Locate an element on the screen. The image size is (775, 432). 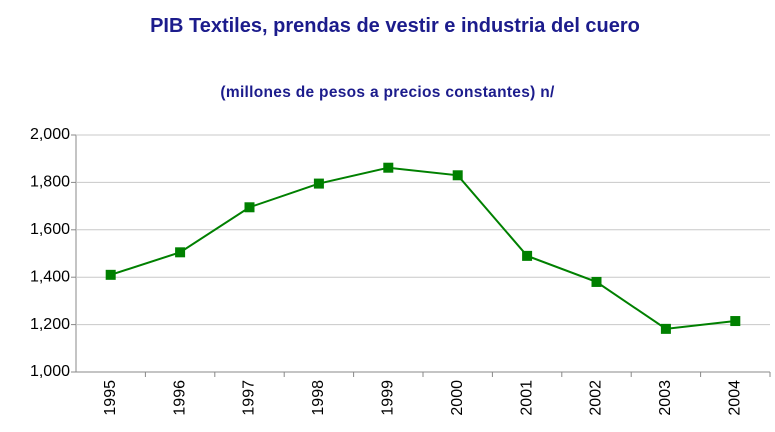
y-tick-label: 1,400 is located at coordinates (50, 276).